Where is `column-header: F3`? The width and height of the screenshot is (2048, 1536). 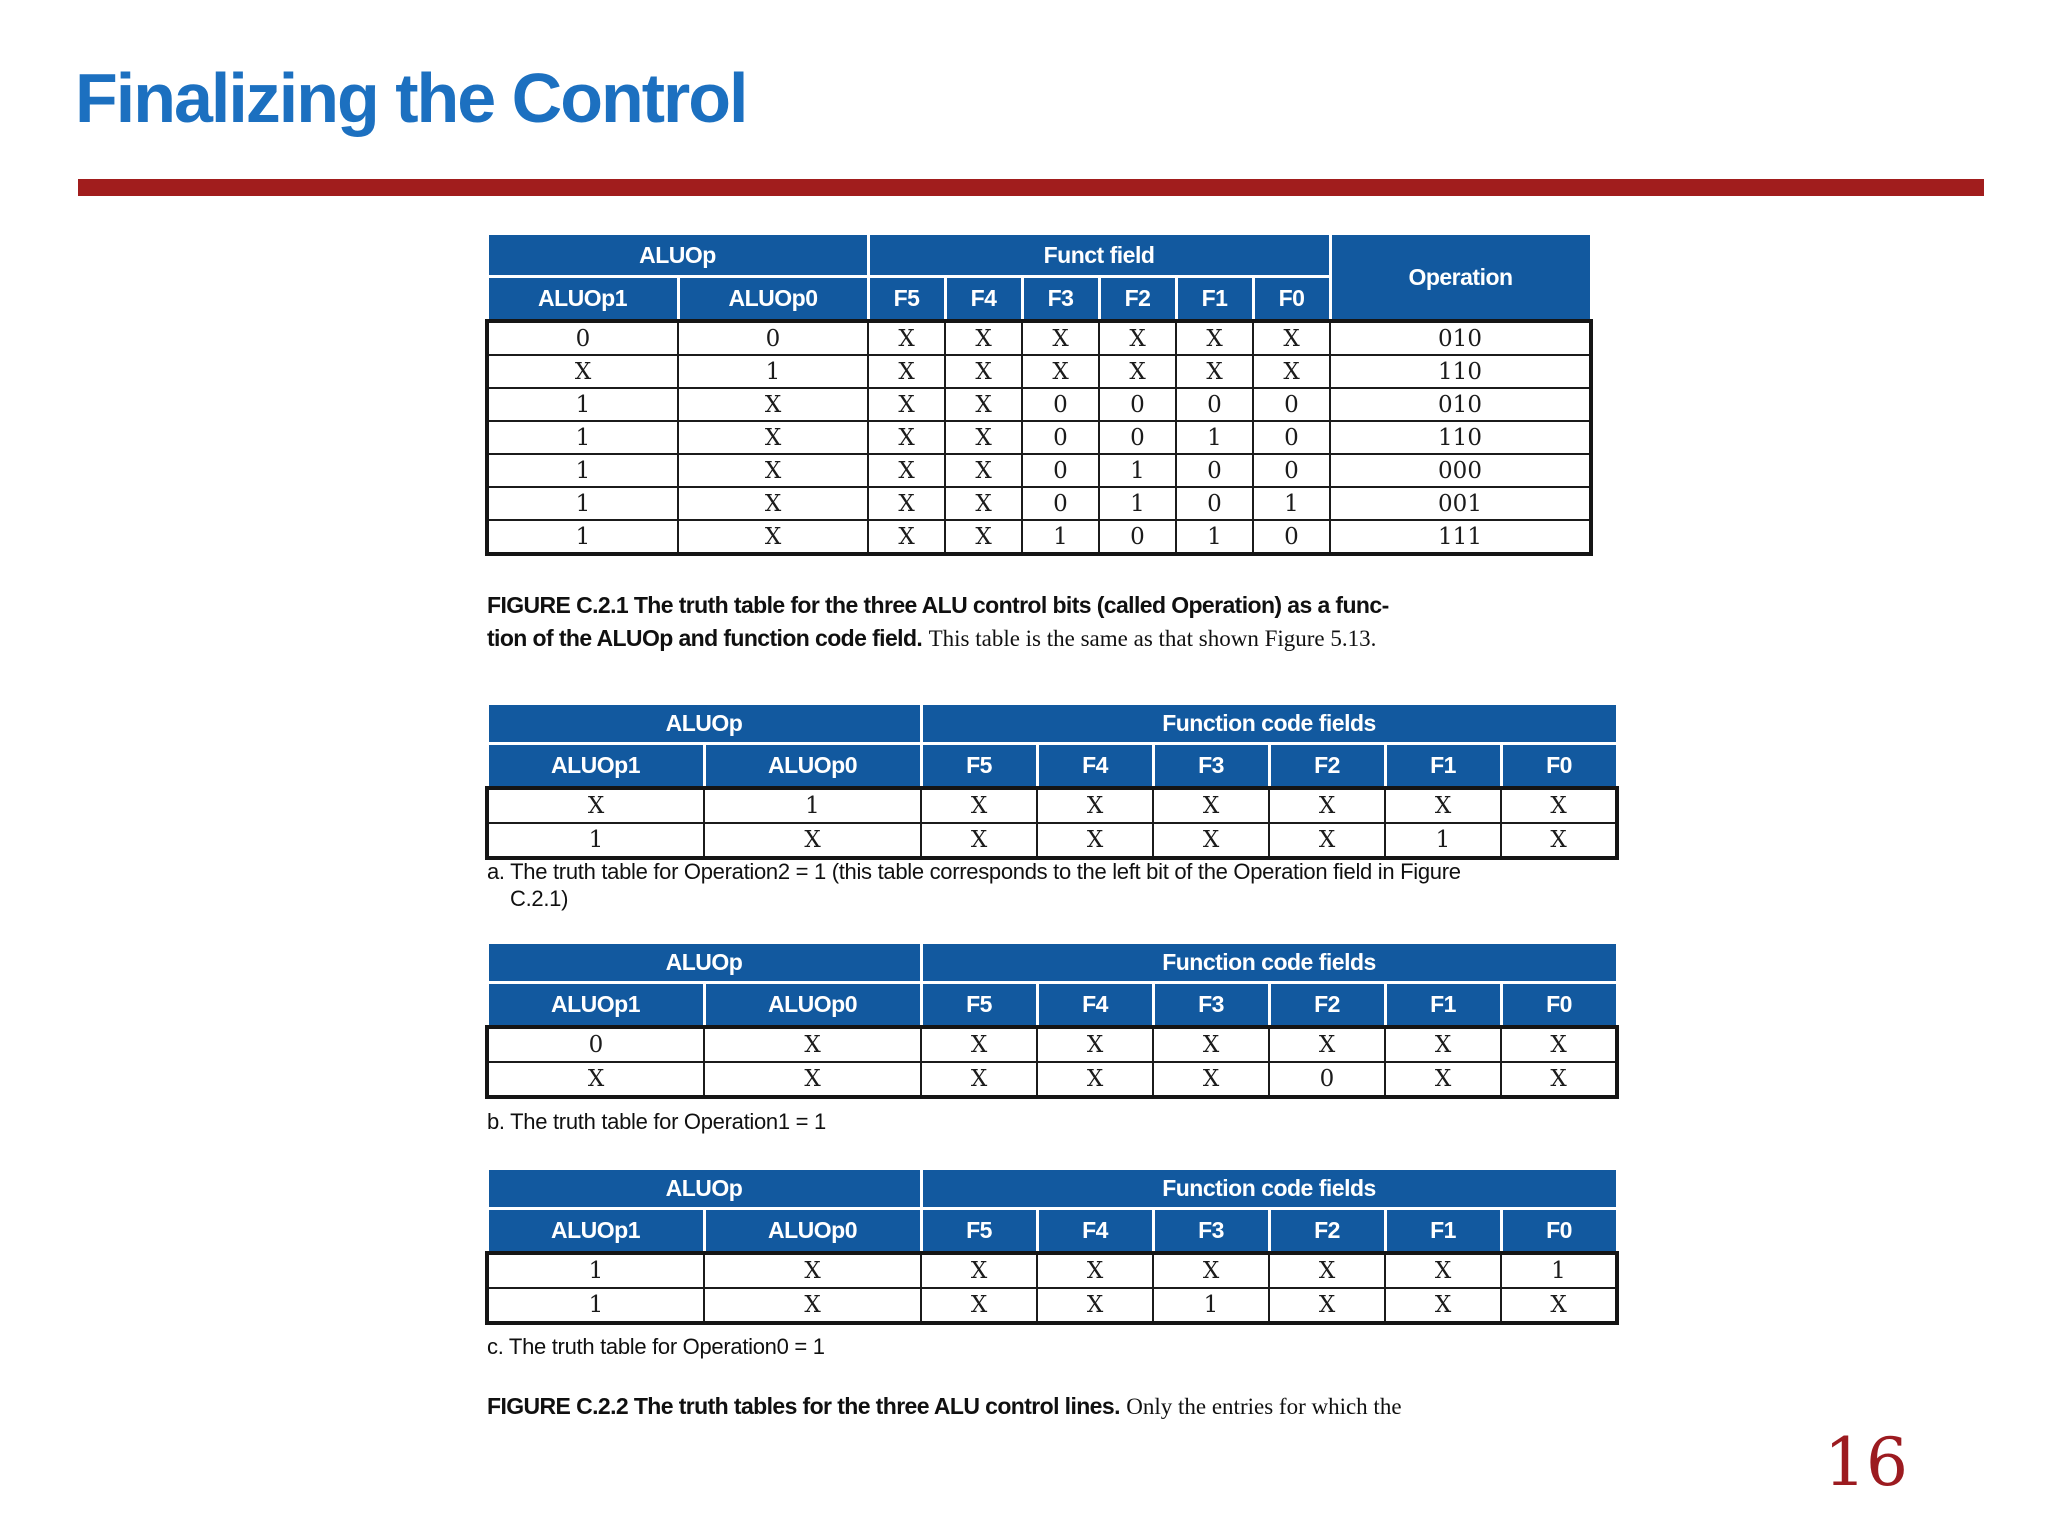 column-header: F3 is located at coordinates (1060, 299).